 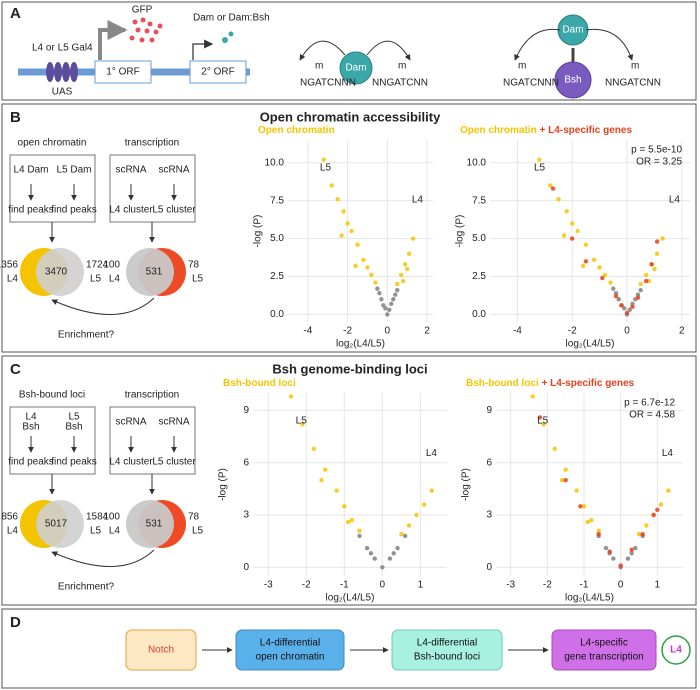 What do you see at coordinates (15, 117) in the screenshot?
I see `panel-label: B` at bounding box center [15, 117].